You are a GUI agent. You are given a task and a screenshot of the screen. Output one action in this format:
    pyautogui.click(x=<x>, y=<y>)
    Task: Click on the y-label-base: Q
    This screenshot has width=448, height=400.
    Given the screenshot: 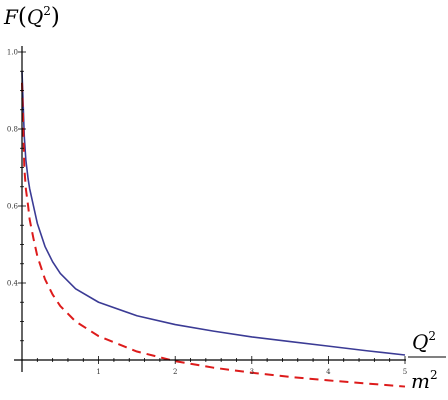 What is the action you would take?
    pyautogui.click(x=35, y=17)
    